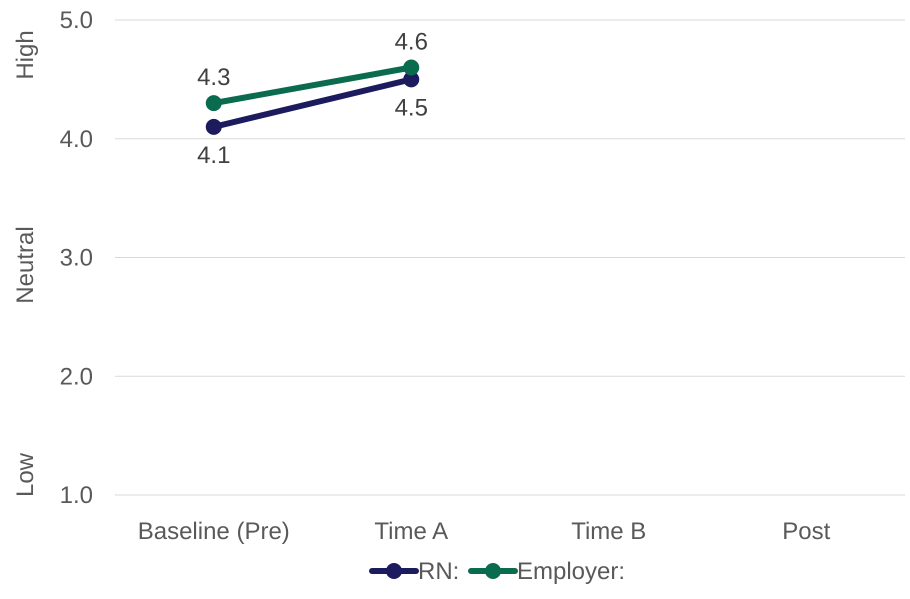  What do you see at coordinates (76, 495) in the screenshot?
I see `y-tick-label: 1.0` at bounding box center [76, 495].